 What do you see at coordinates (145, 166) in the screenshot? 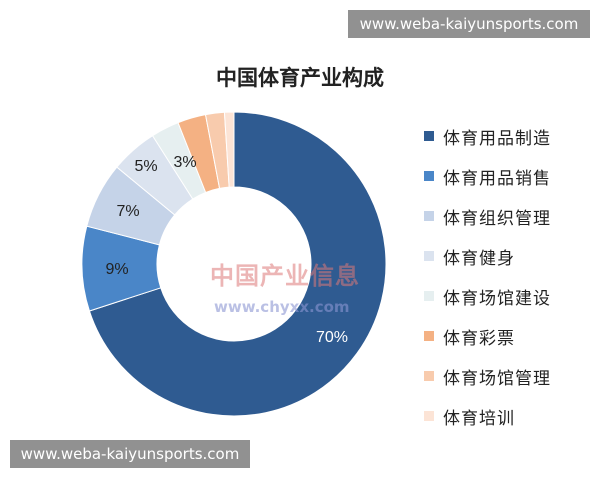
I see `data-label: 5%` at bounding box center [145, 166].